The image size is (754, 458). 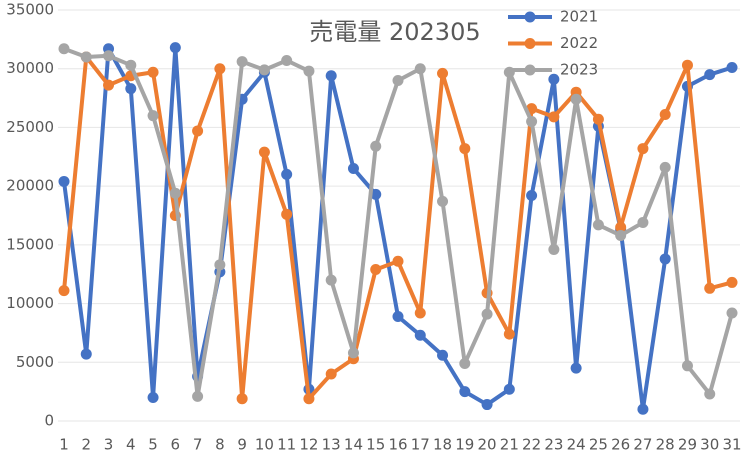 I want to click on x-tick-label: 8, so click(x=220, y=445).